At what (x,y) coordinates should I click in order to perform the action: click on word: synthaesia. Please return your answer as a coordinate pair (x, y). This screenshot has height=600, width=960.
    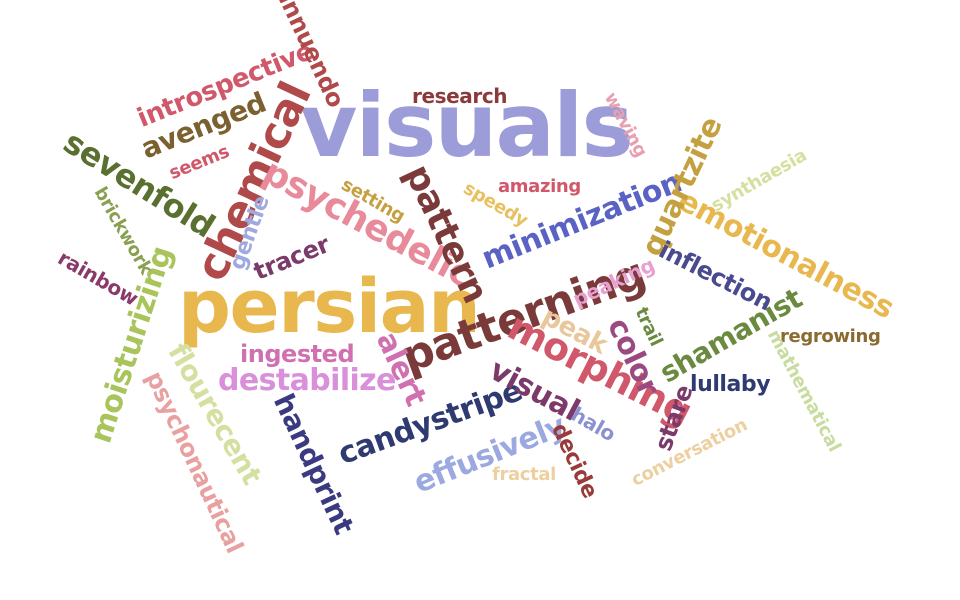
    Looking at the image, I should click on (759, 180).